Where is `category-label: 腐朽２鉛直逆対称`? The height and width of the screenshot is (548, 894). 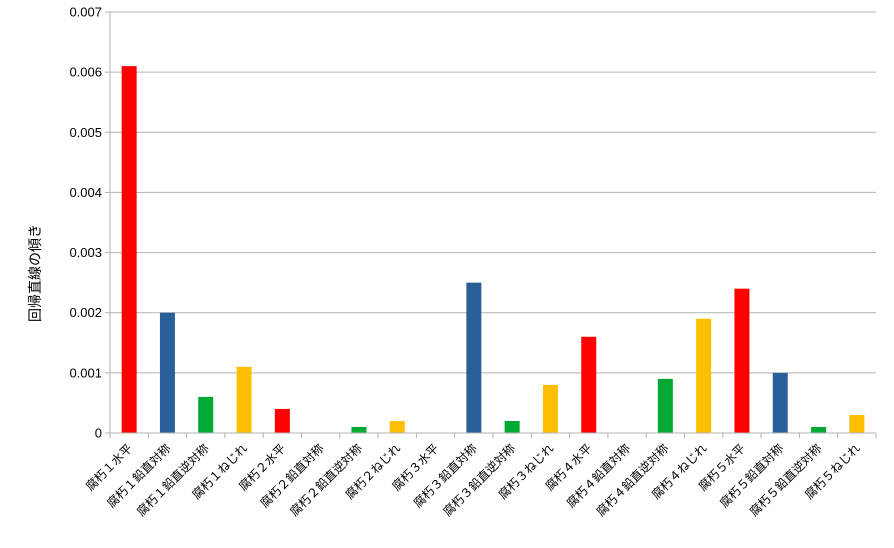 category-label: 腐朽２鉛直逆対称 is located at coordinates (326, 480).